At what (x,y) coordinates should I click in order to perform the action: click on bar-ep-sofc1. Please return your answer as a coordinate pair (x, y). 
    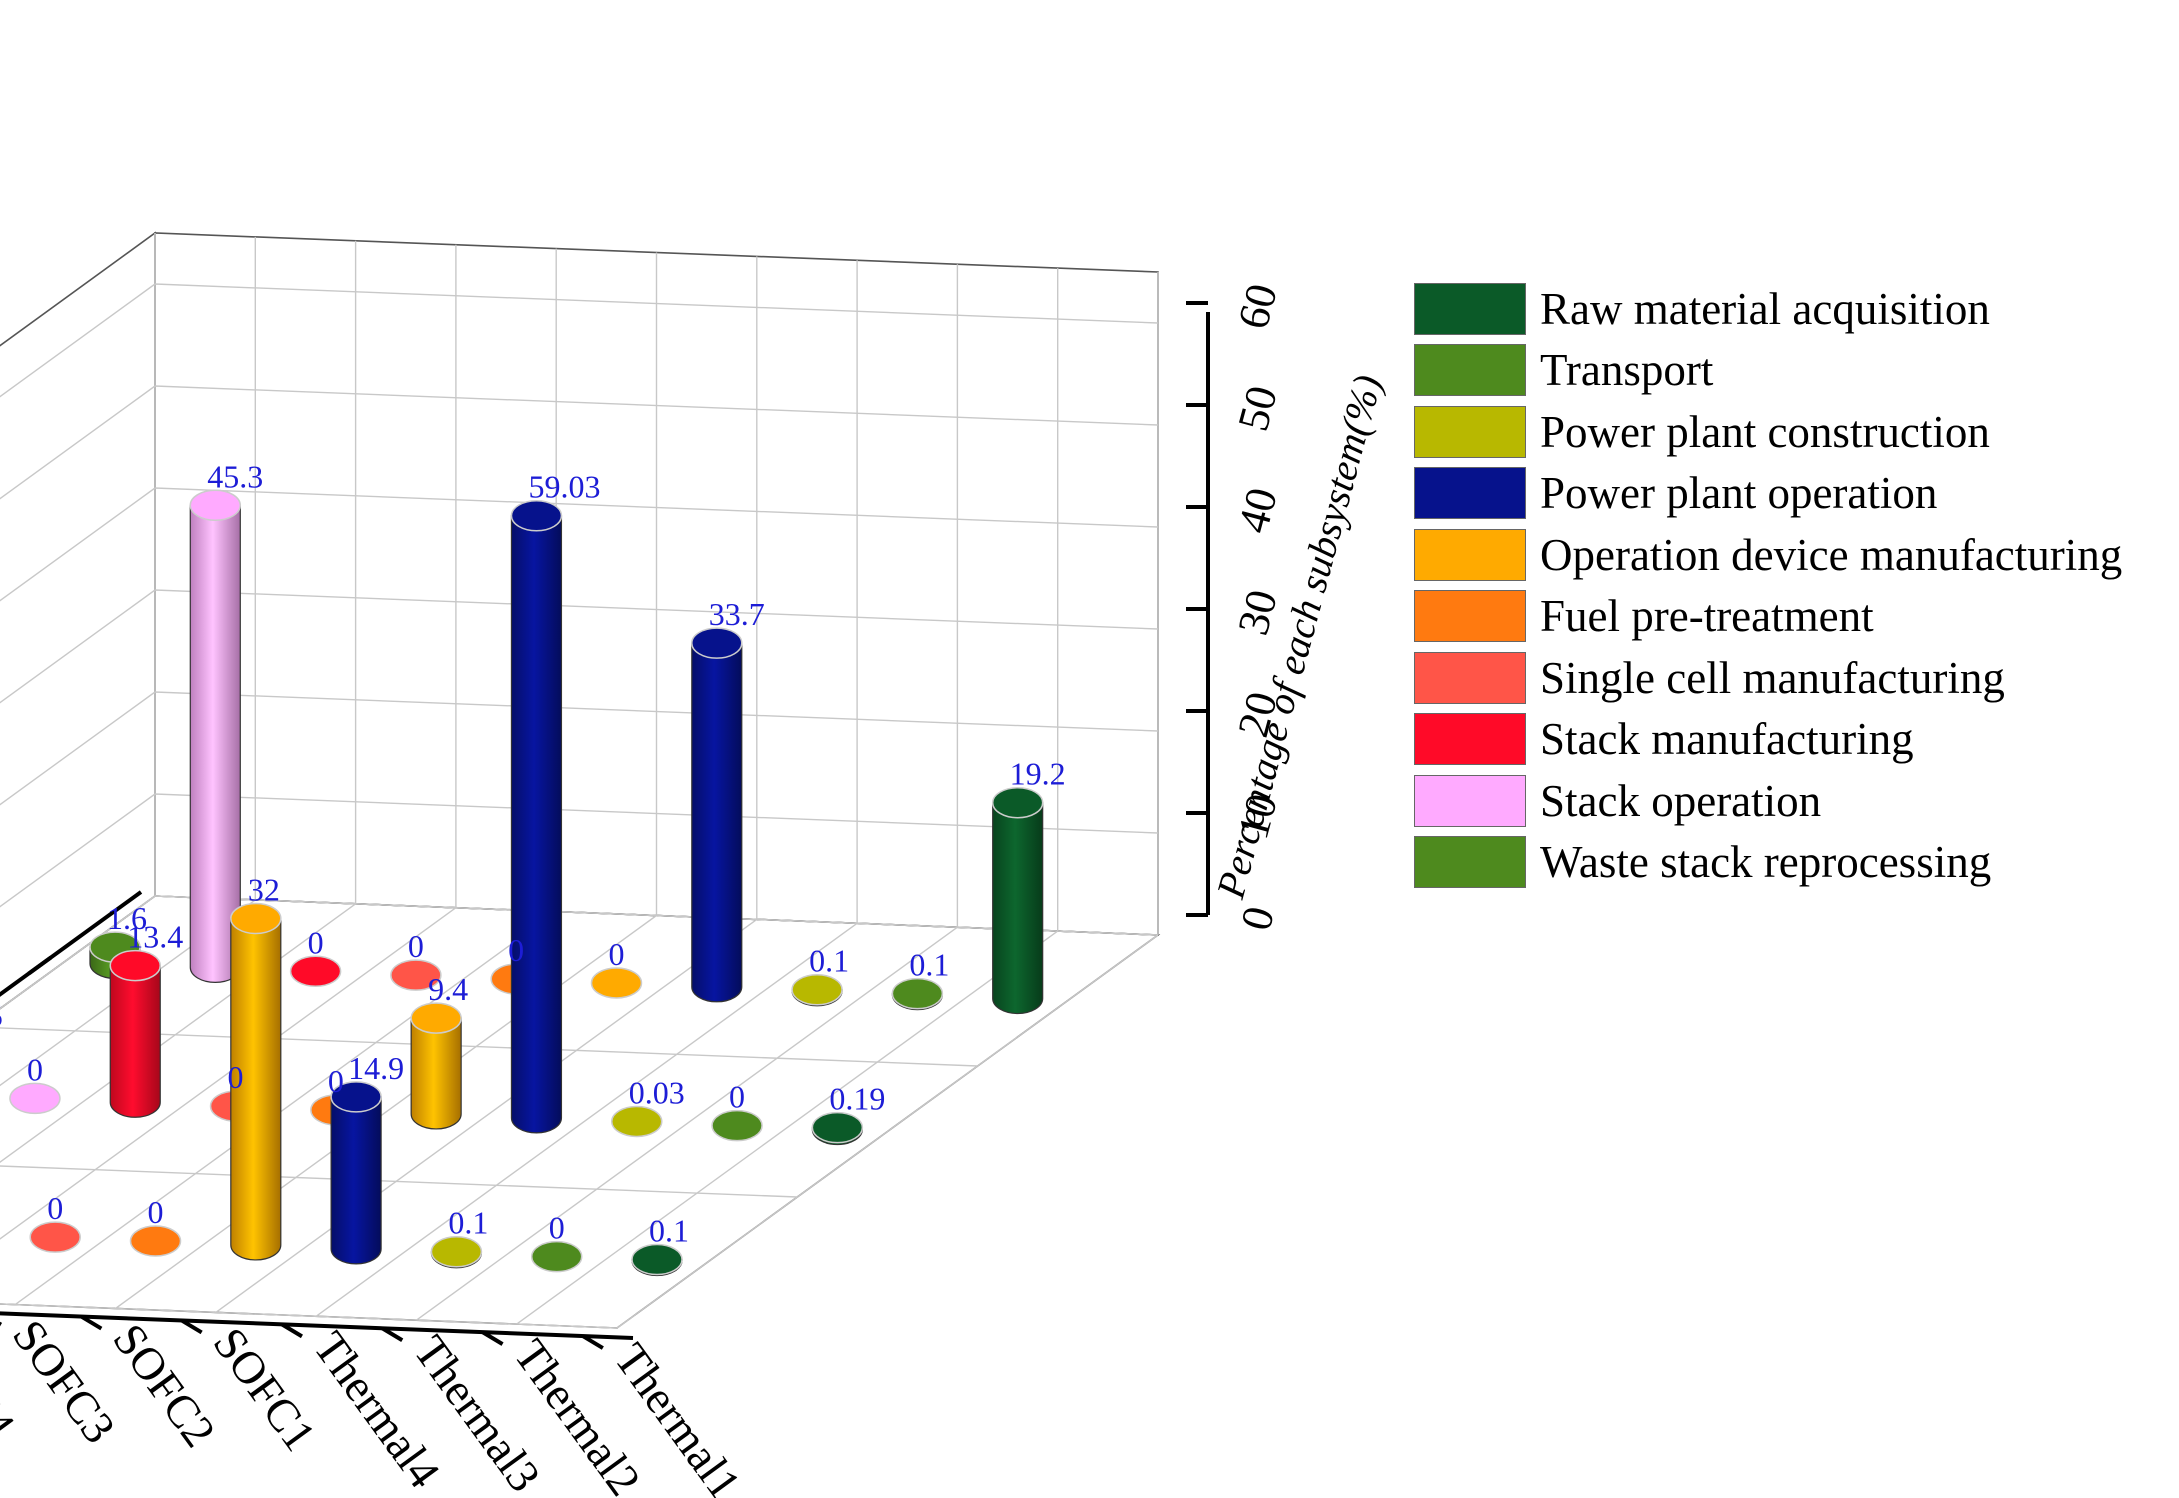
    Looking at the image, I should click on (256, 1081).